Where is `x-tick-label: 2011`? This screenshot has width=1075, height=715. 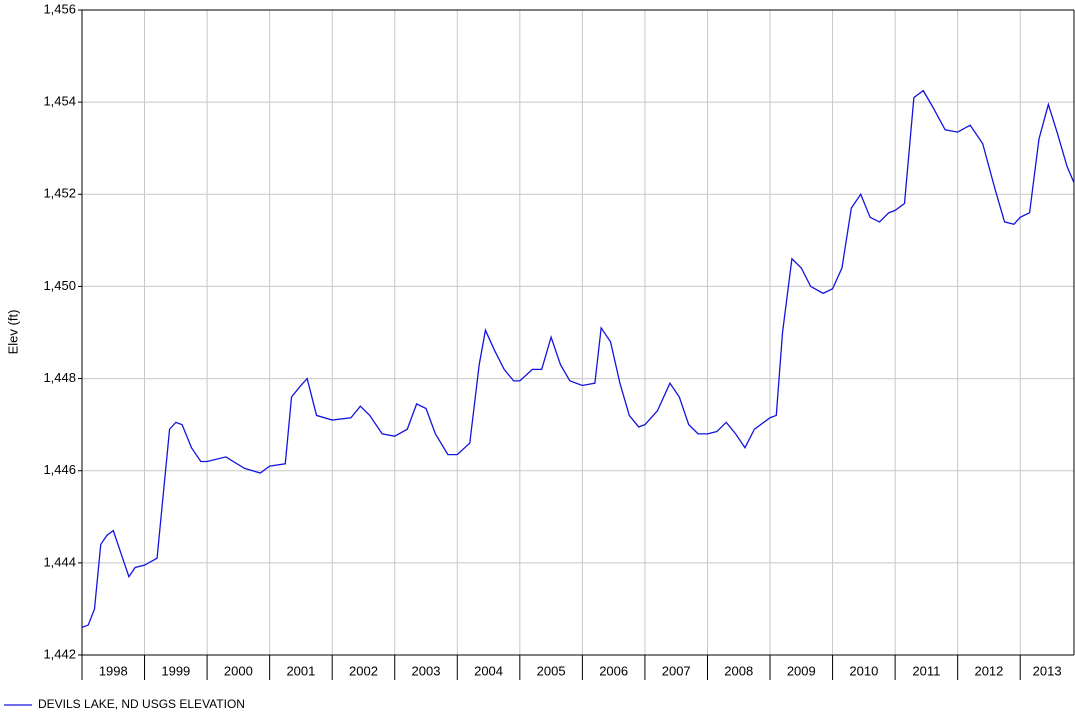 x-tick-label: 2011 is located at coordinates (926, 670).